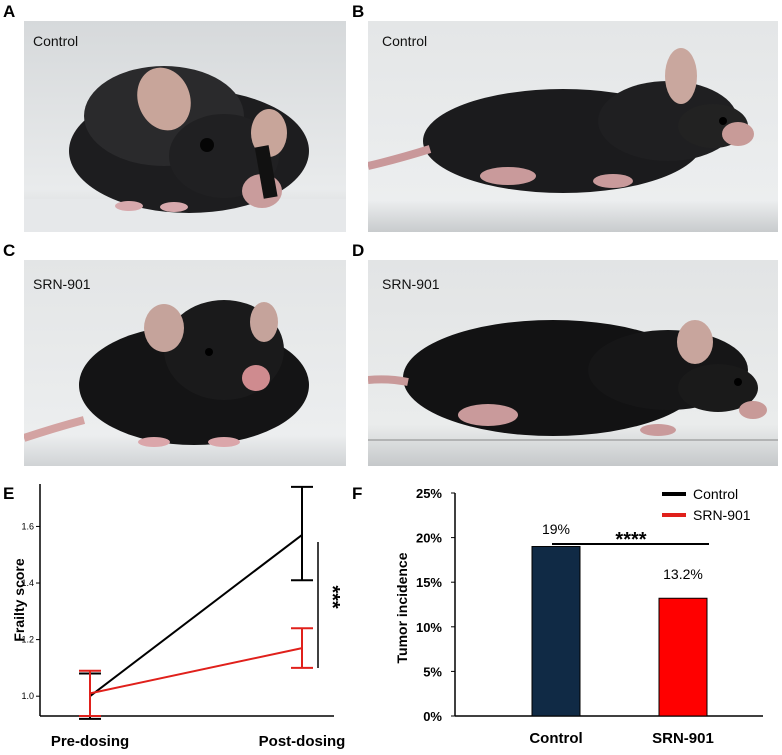  Describe the element at coordinates (683, 574) in the screenshot. I see `data-label: 13.2%` at that location.